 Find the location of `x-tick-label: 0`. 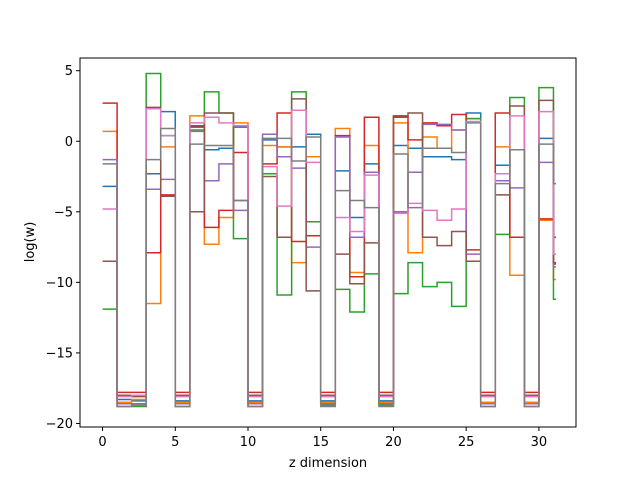

x-tick-label: 0 is located at coordinates (102, 442).